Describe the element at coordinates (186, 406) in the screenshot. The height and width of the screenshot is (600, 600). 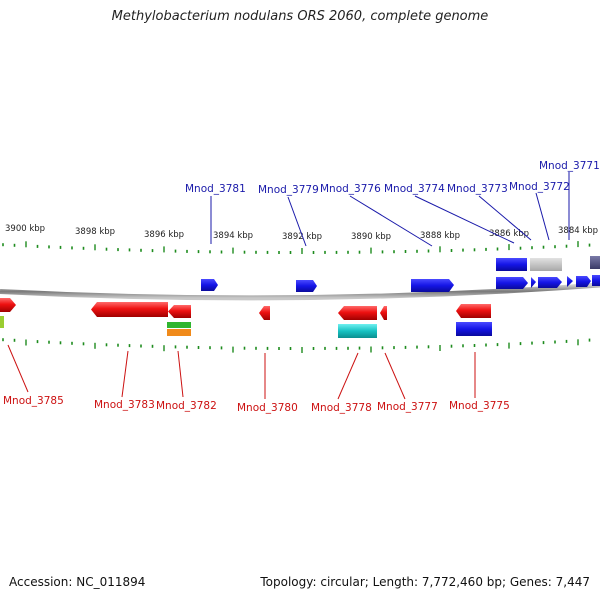
I see `gene-label-mnod-3782: Mnod_3782` at that location.